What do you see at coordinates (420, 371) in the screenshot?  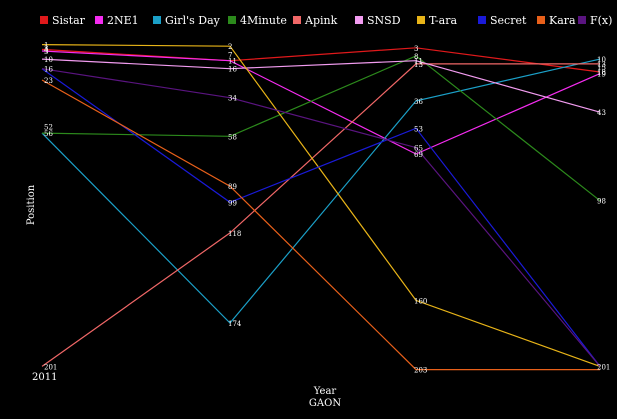 I see `point-label: 203` at bounding box center [420, 371].